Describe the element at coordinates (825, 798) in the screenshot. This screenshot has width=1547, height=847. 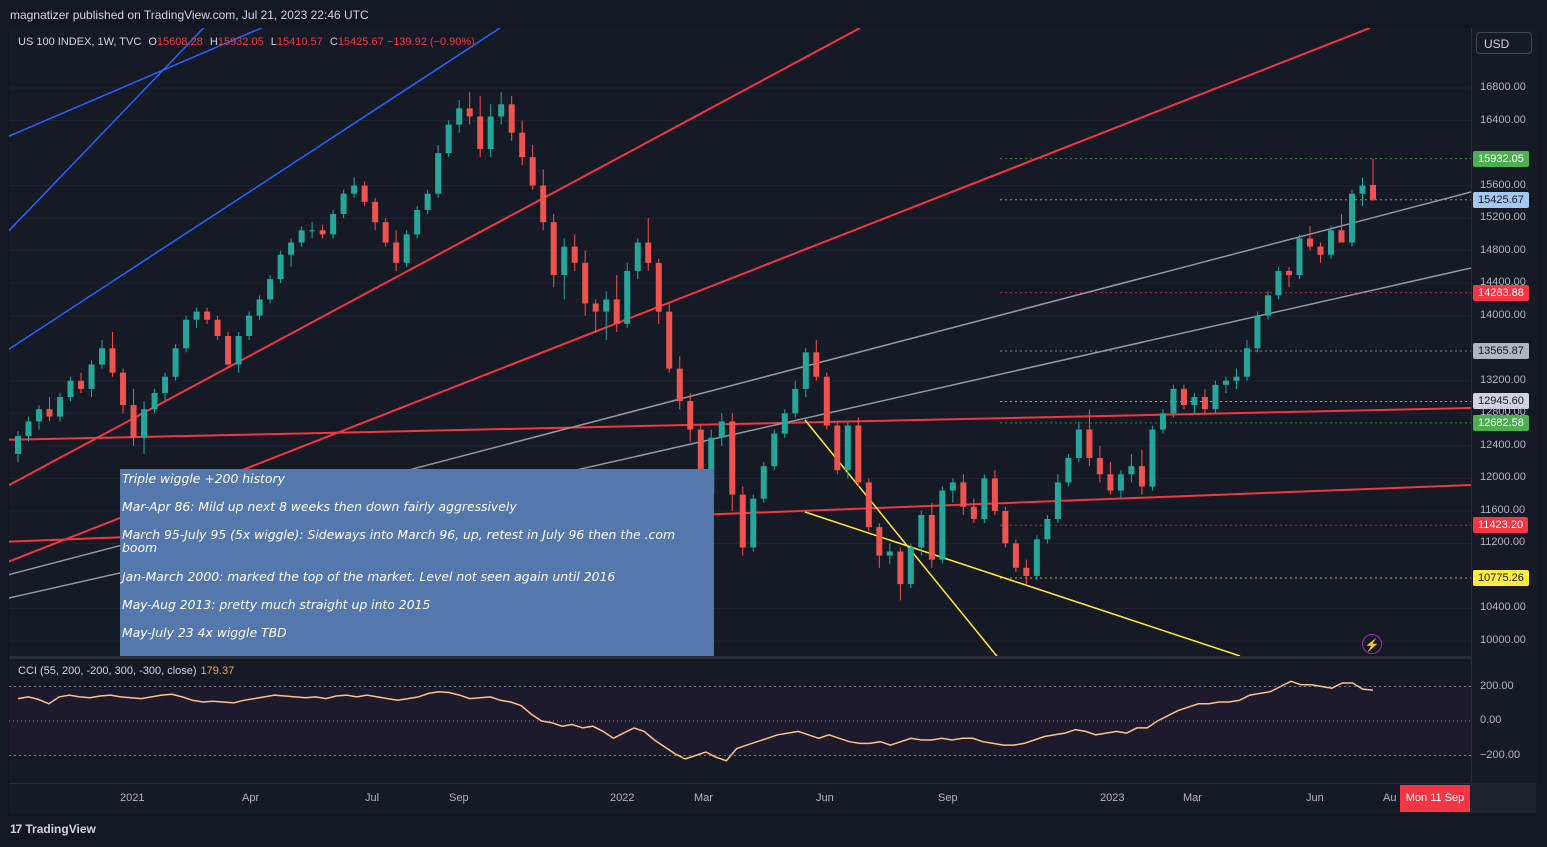
I see `time-tick-label: Jun` at that location.